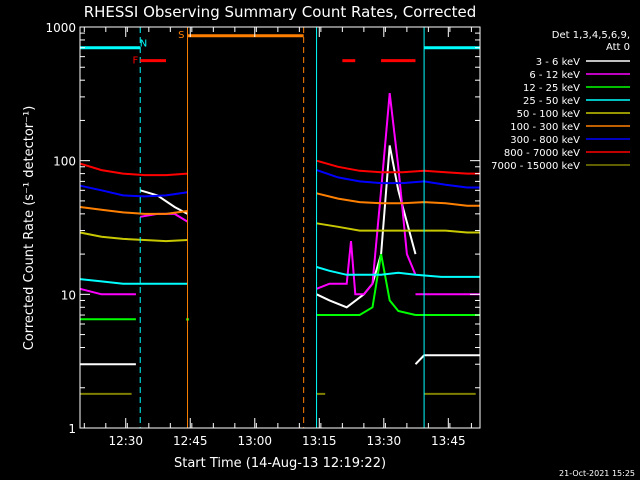  Describe the element at coordinates (254, 441) in the screenshot. I see `x-tick-label: 13:00` at that location.